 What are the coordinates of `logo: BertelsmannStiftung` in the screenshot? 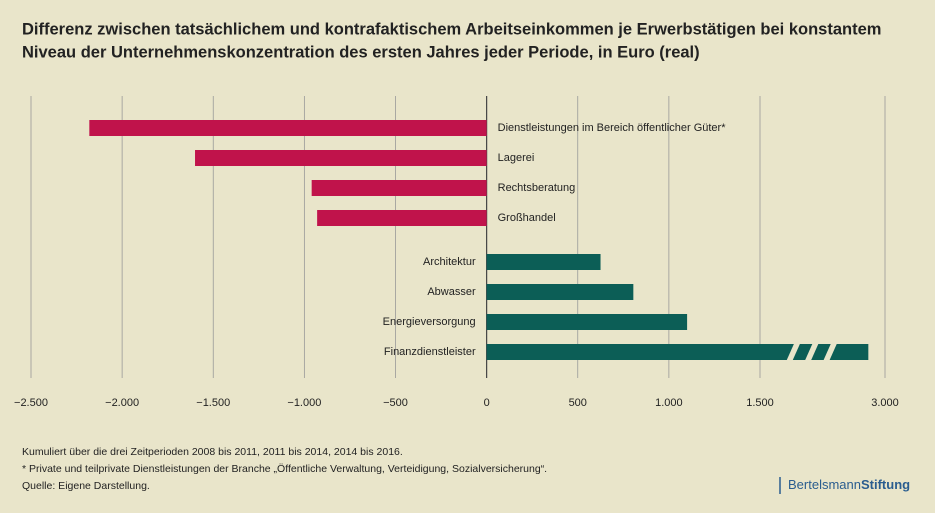 It's located at (849, 484).